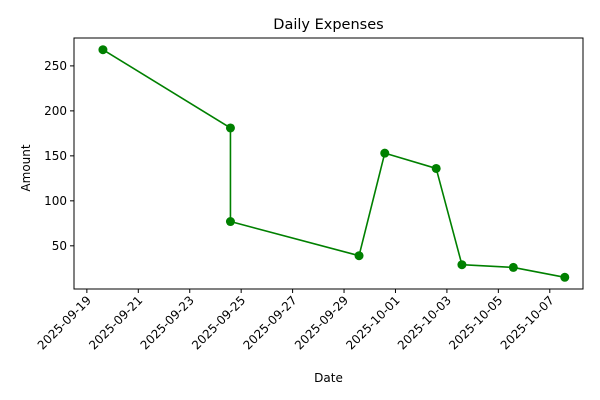 This screenshot has height=400, width=600. Describe the element at coordinates (328, 378) in the screenshot. I see `x-axis-label: Date` at that location.